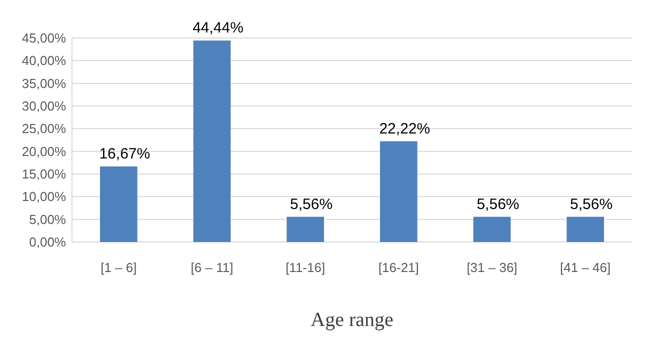  I want to click on y-tick-label: 15,00%, so click(44, 174).